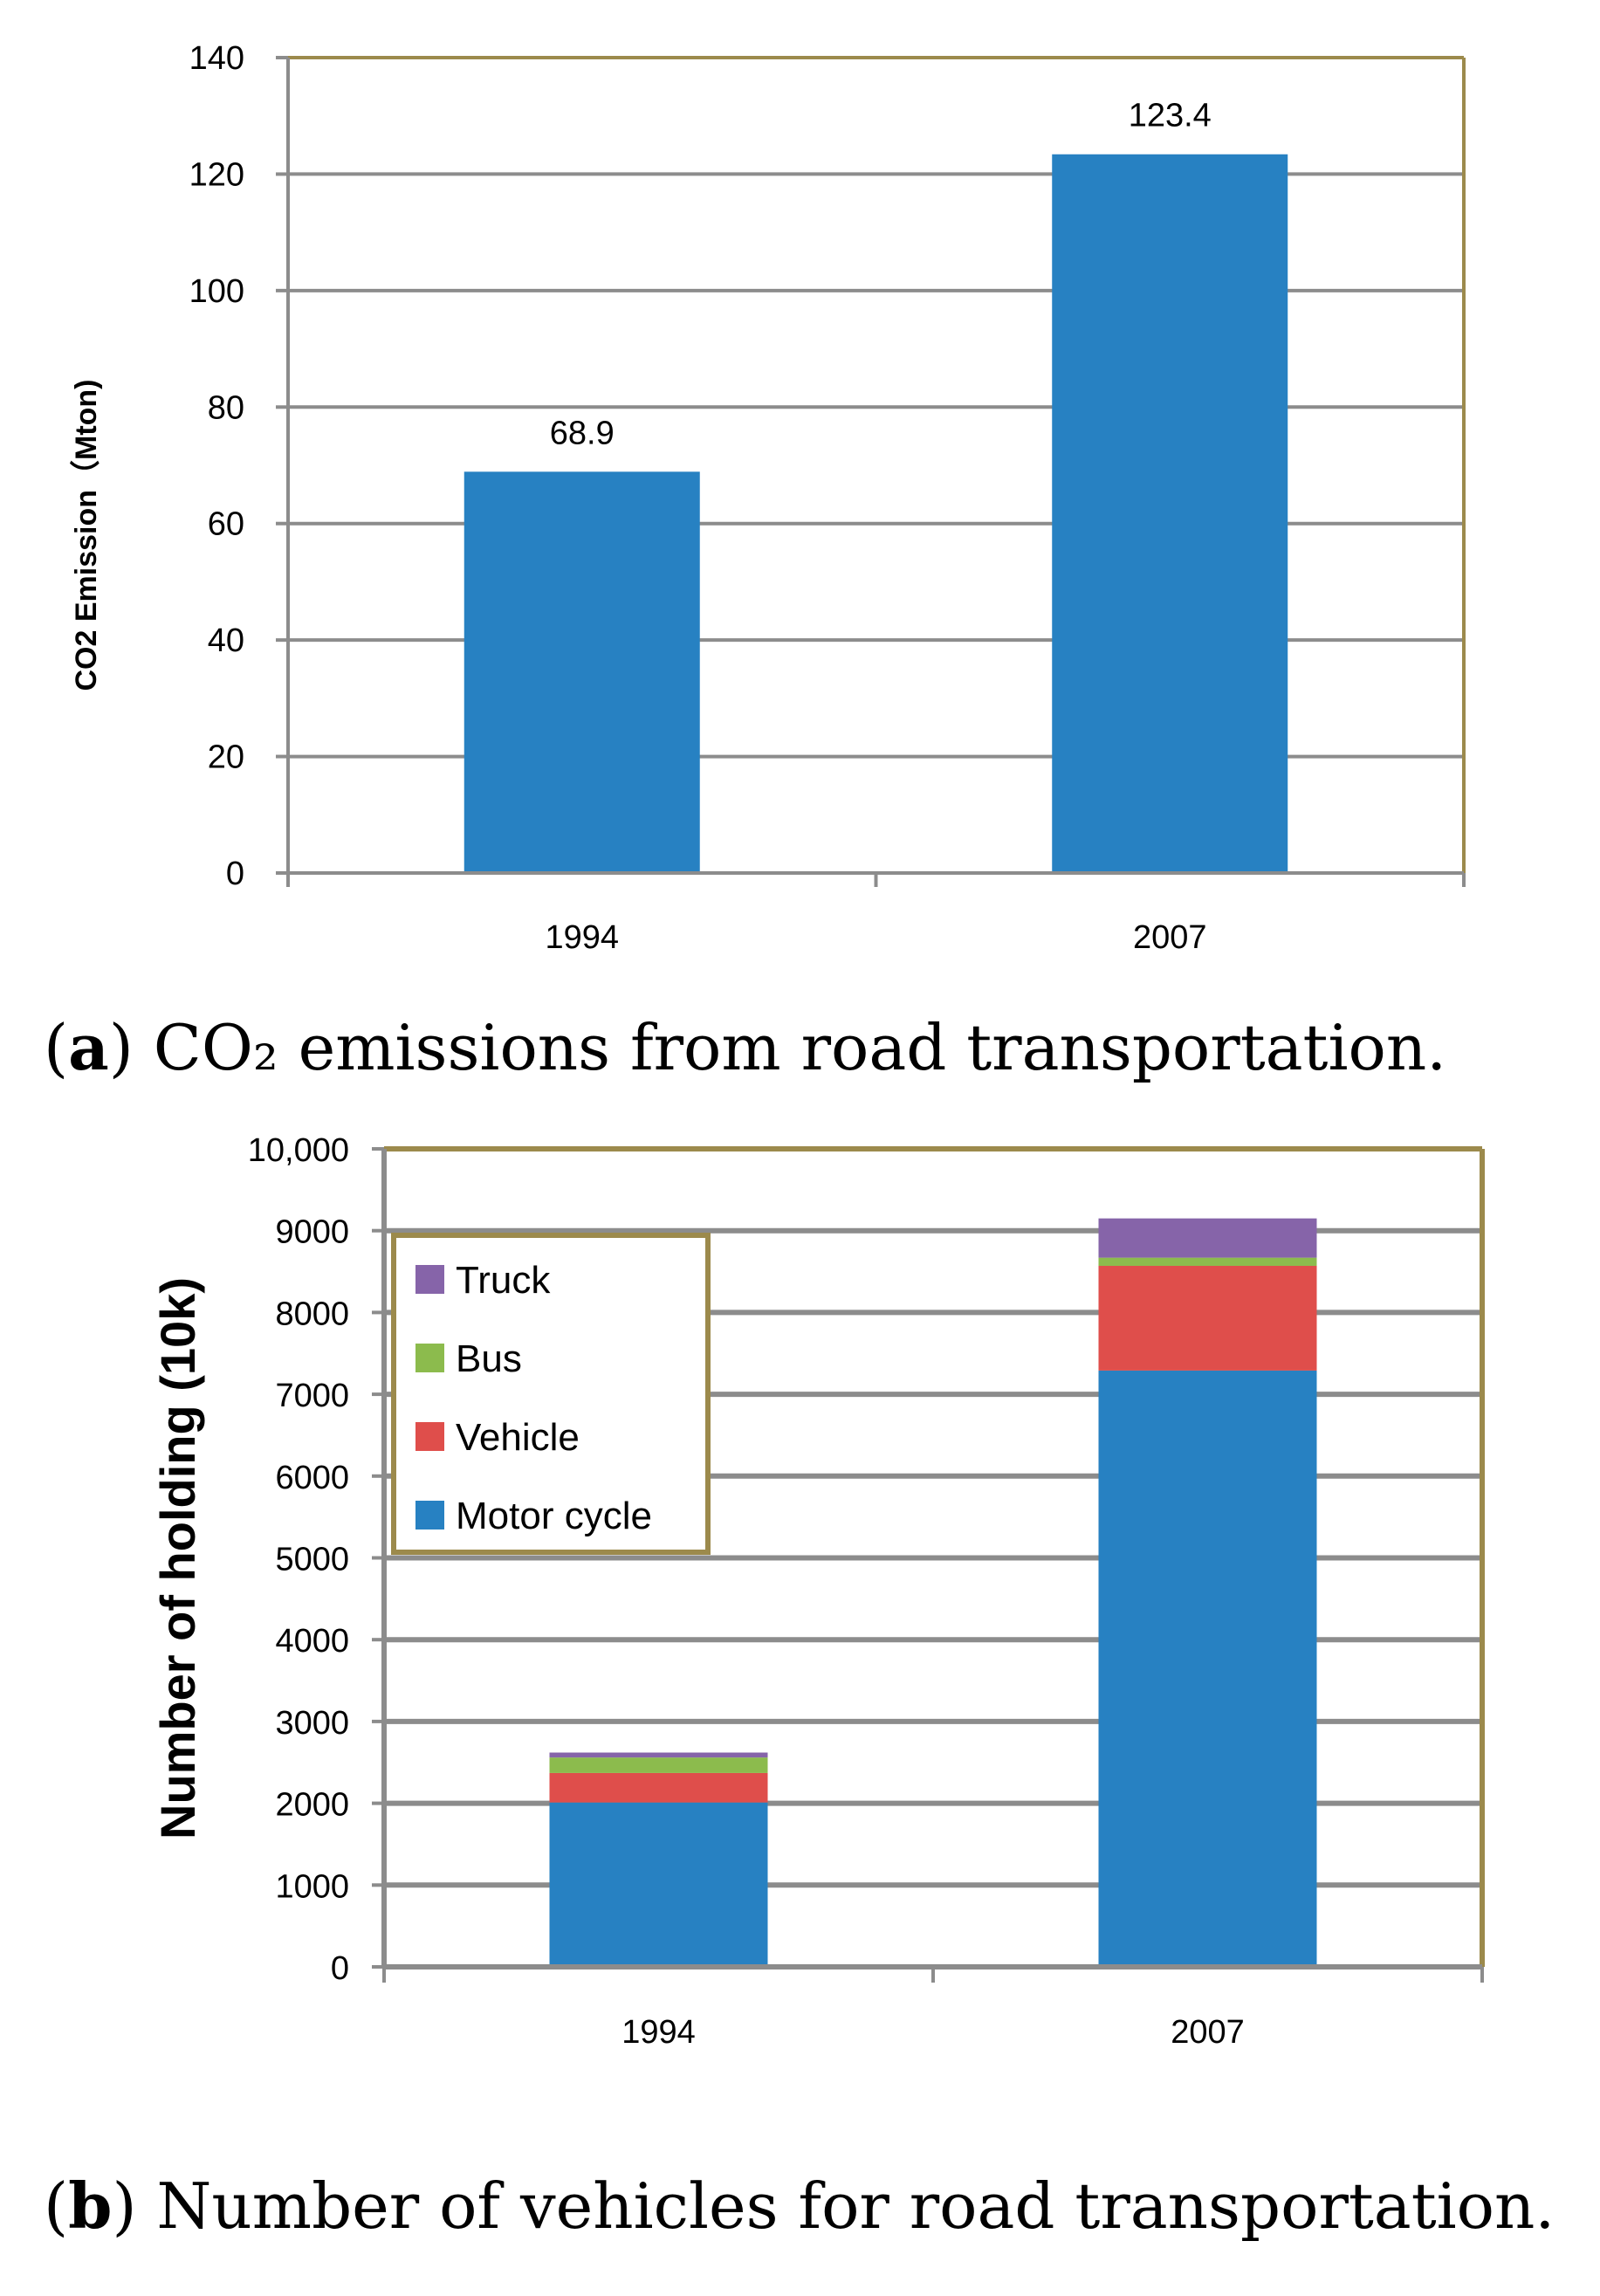  I want to click on legend-box, so click(551, 1394).